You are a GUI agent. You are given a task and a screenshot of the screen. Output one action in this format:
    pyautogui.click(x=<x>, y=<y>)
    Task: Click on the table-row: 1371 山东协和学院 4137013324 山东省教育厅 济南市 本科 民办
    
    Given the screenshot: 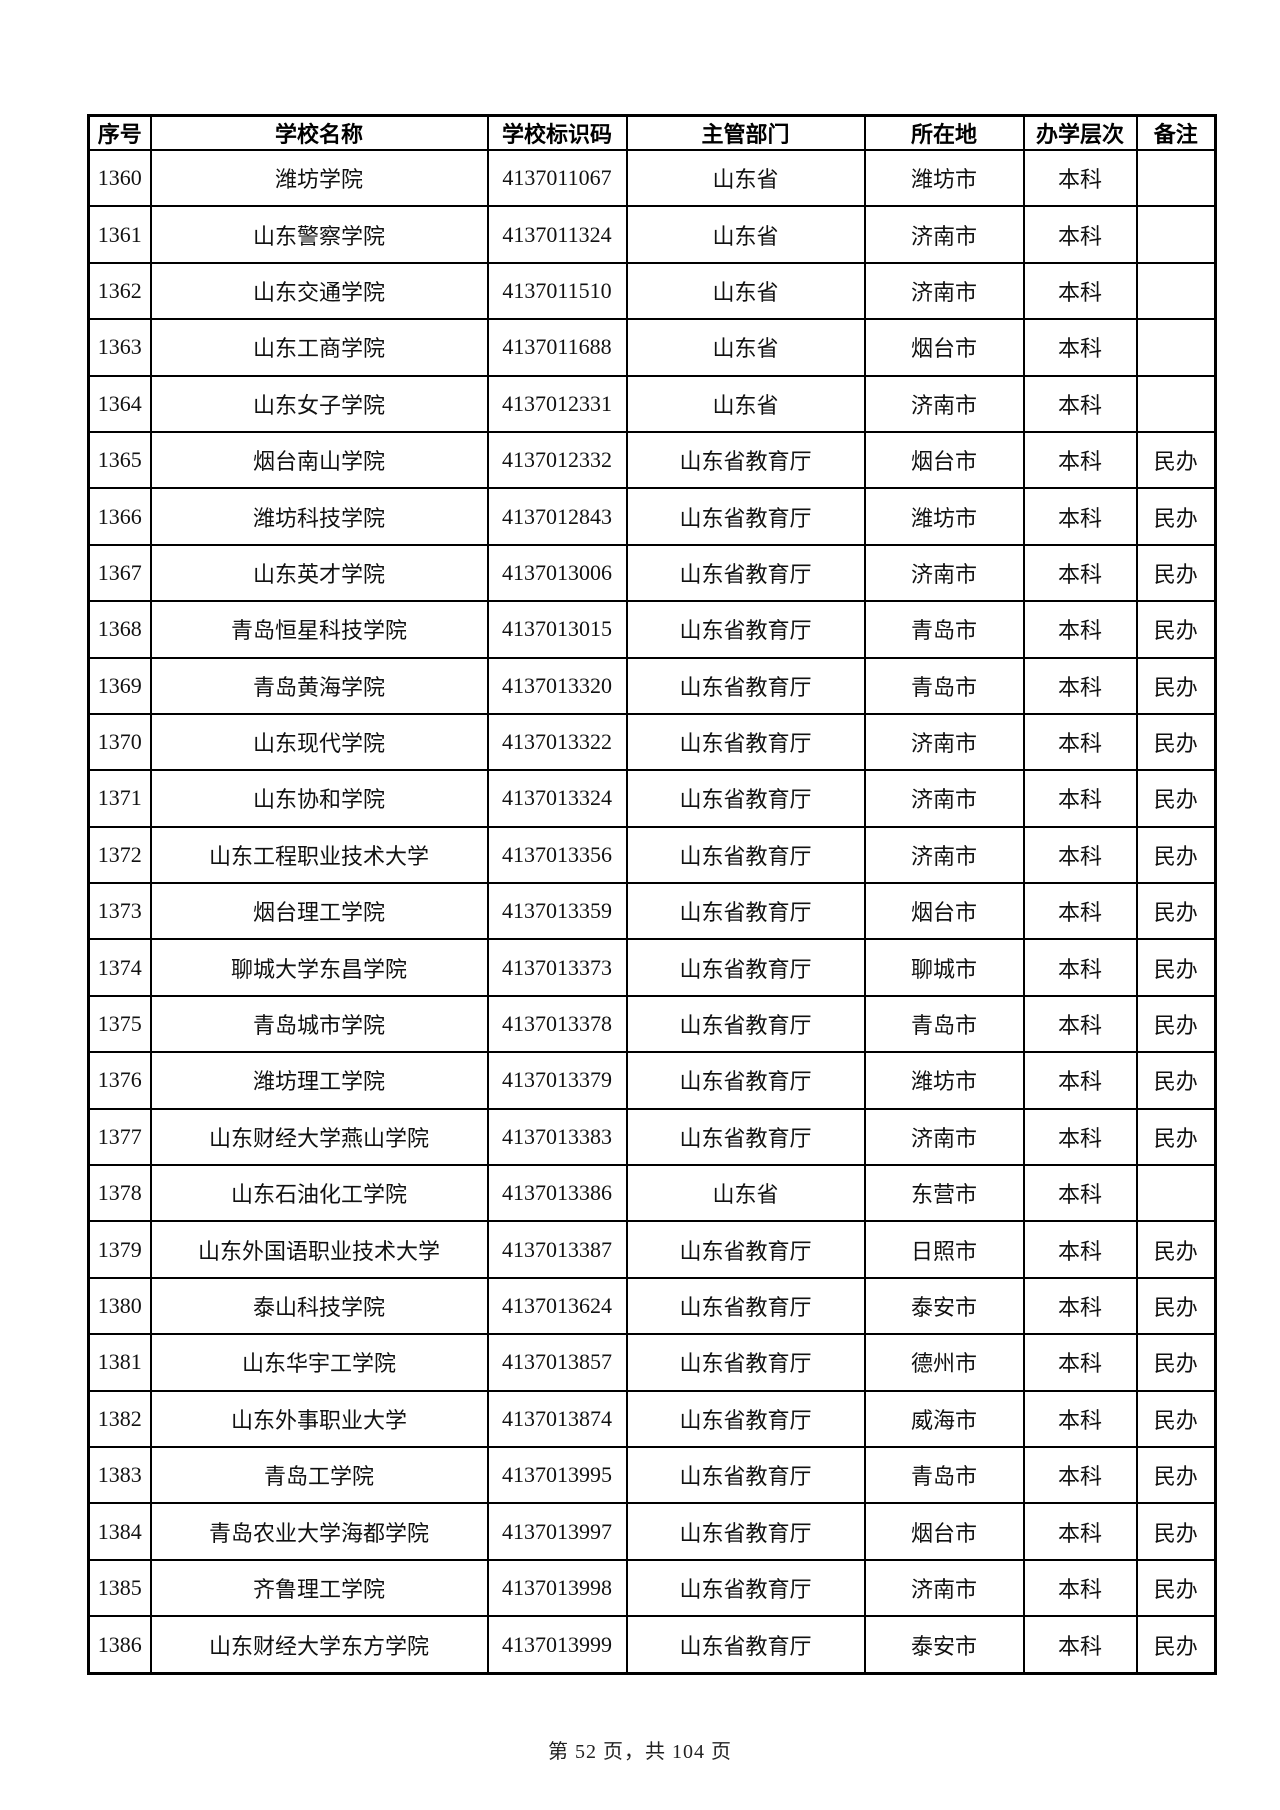 What is the action you would take?
    pyautogui.click(x=652, y=798)
    